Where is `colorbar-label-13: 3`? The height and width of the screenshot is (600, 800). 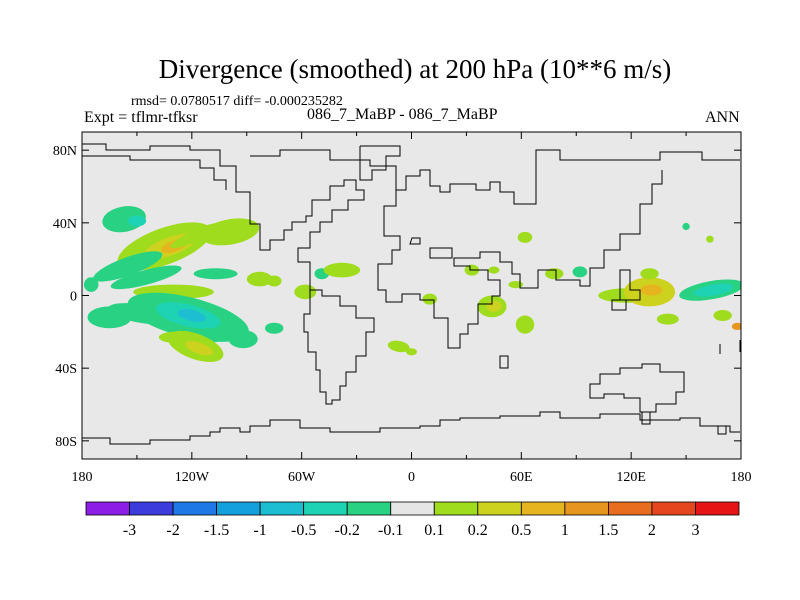 colorbar-label-13: 3 is located at coordinates (696, 530).